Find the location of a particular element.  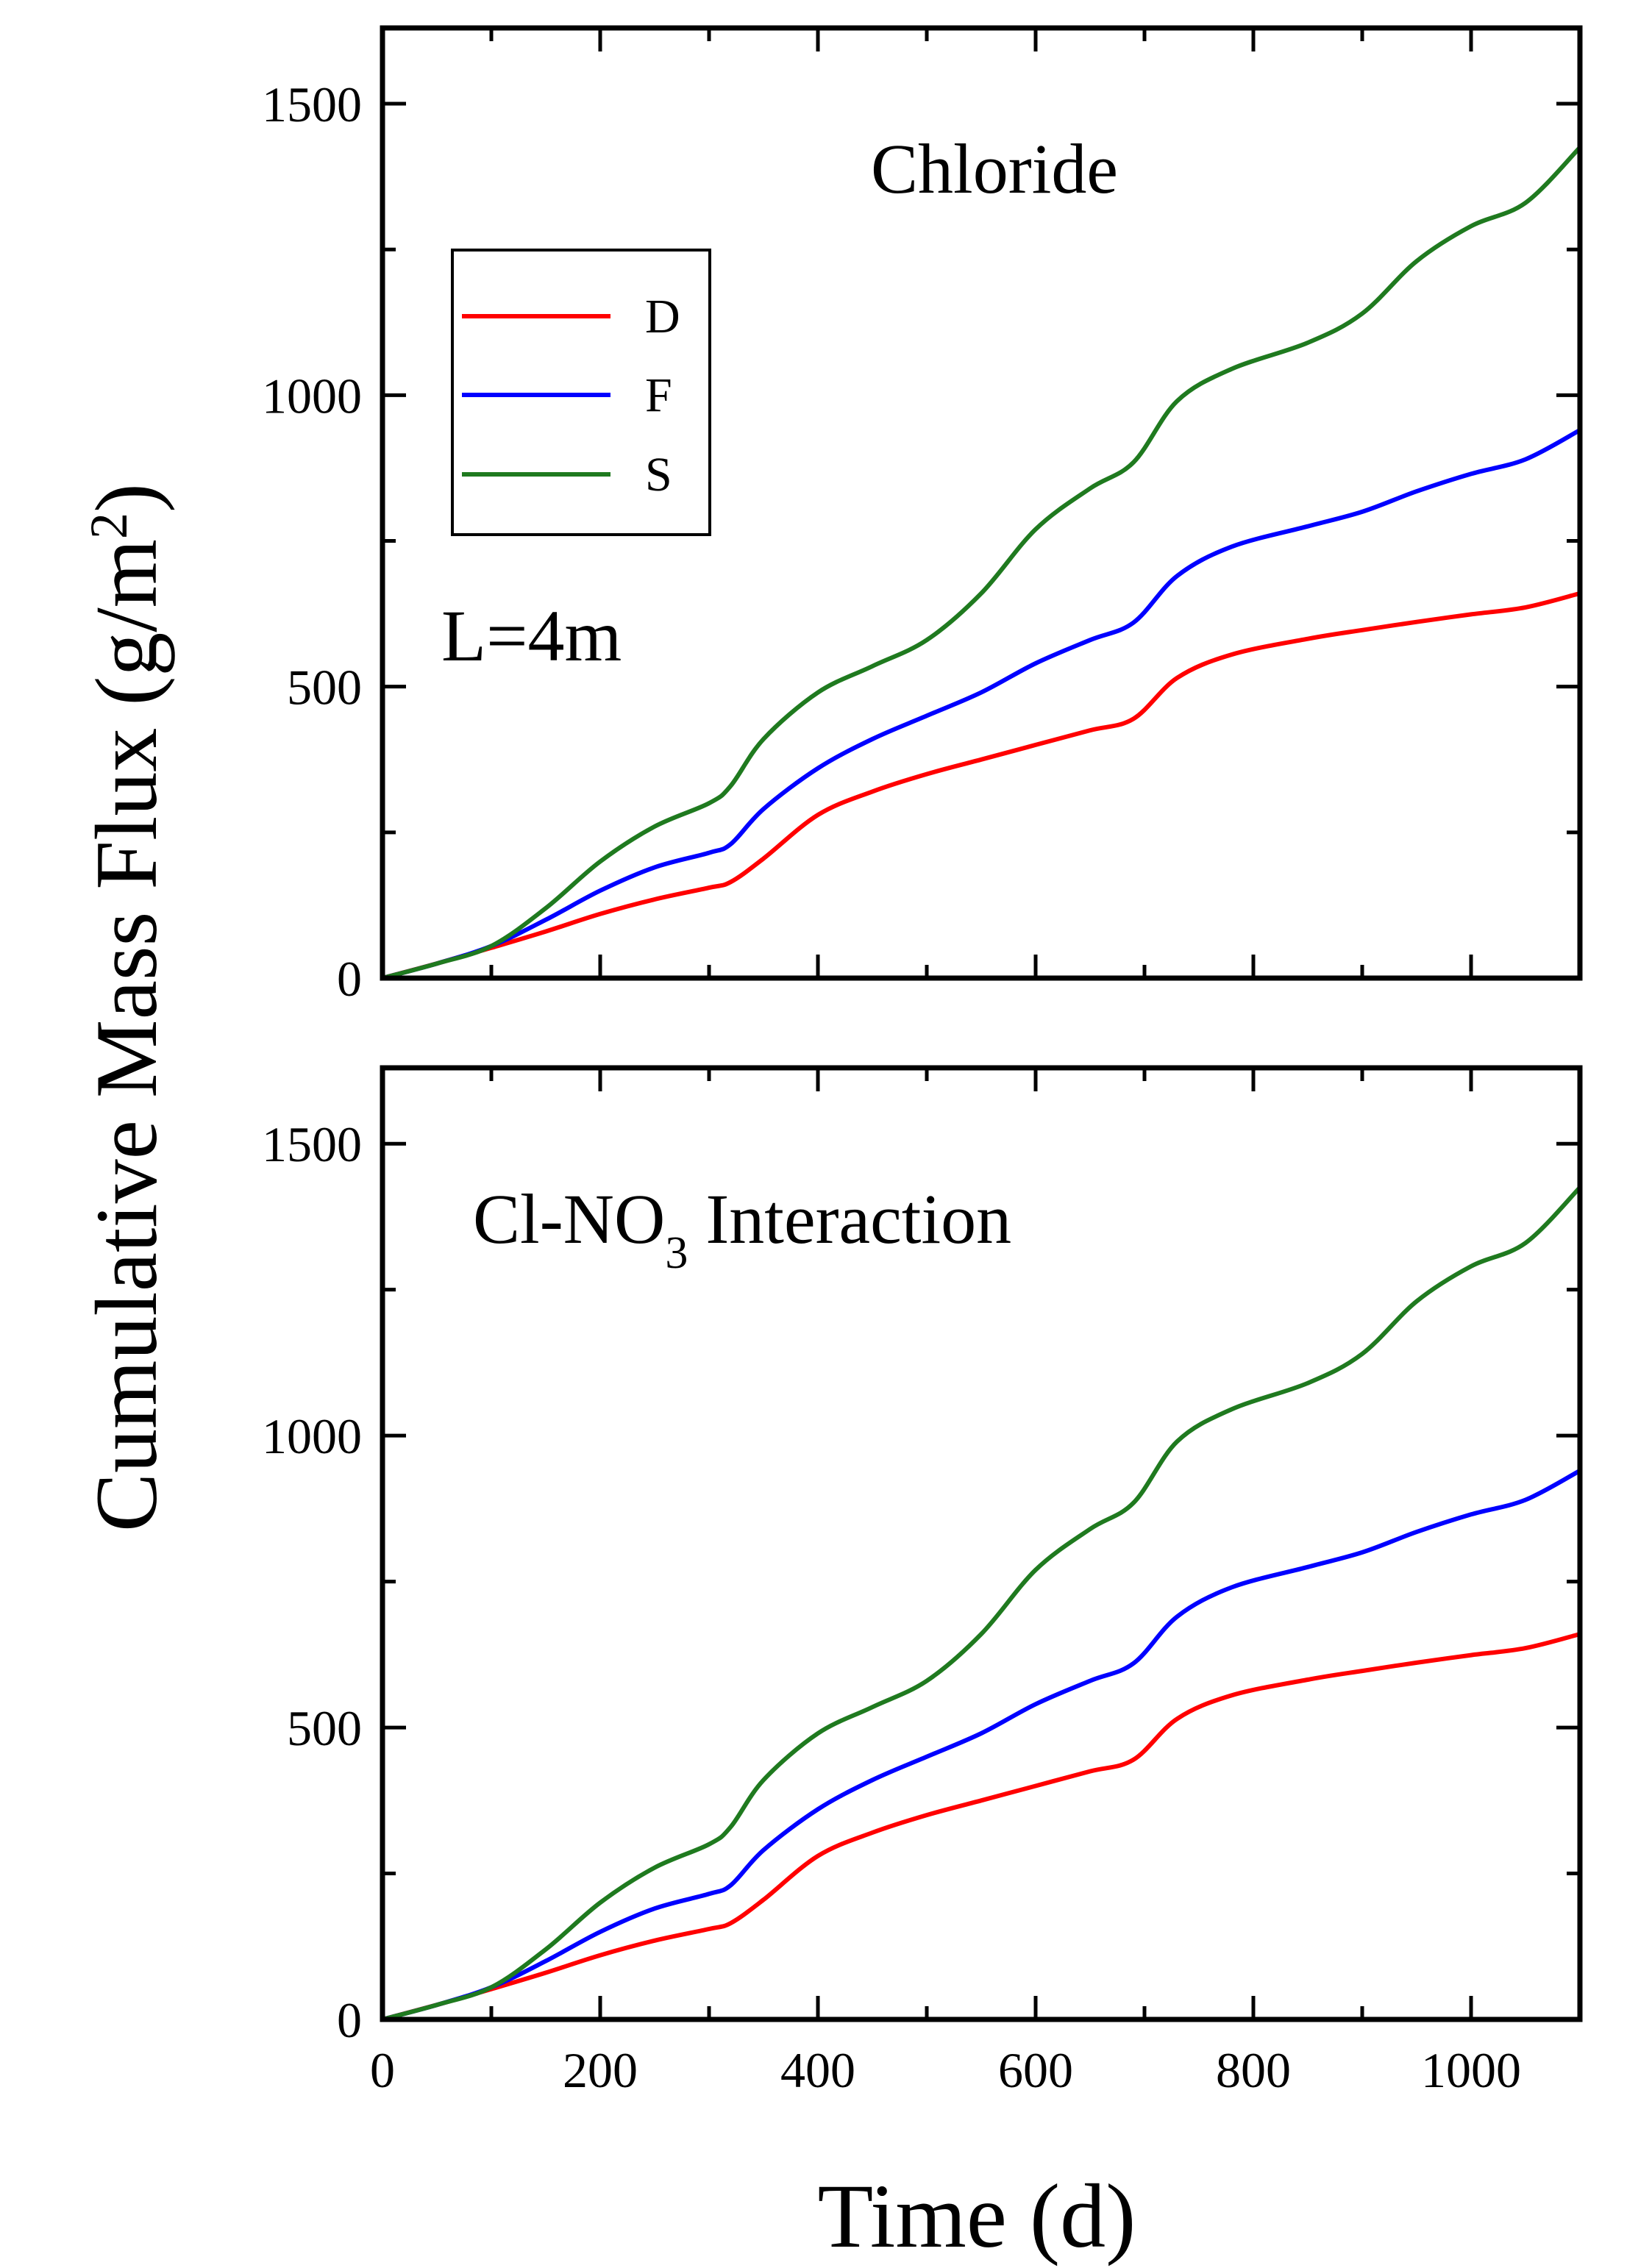

panel-cl-no3-title-suffix: Interaction is located at coordinates (850, 1219).